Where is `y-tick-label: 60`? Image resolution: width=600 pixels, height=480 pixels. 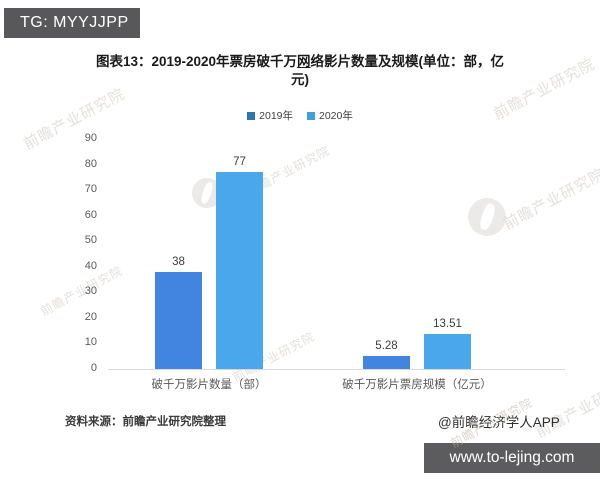 y-tick-label: 60 is located at coordinates (90, 214).